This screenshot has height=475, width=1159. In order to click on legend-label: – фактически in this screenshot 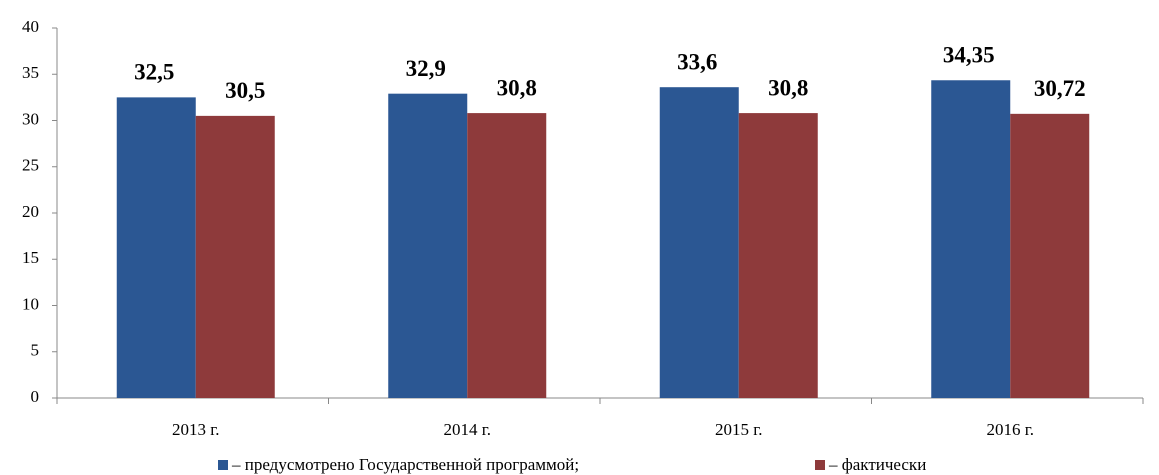, I will do `click(877, 464)`.